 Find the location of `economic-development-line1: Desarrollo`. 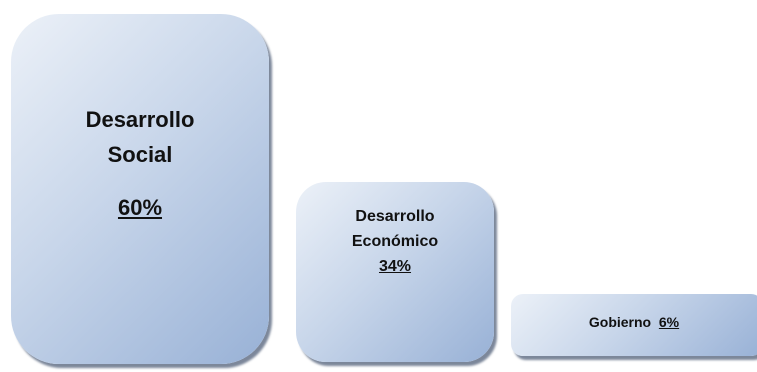

economic-development-line1: Desarrollo is located at coordinates (395, 216).